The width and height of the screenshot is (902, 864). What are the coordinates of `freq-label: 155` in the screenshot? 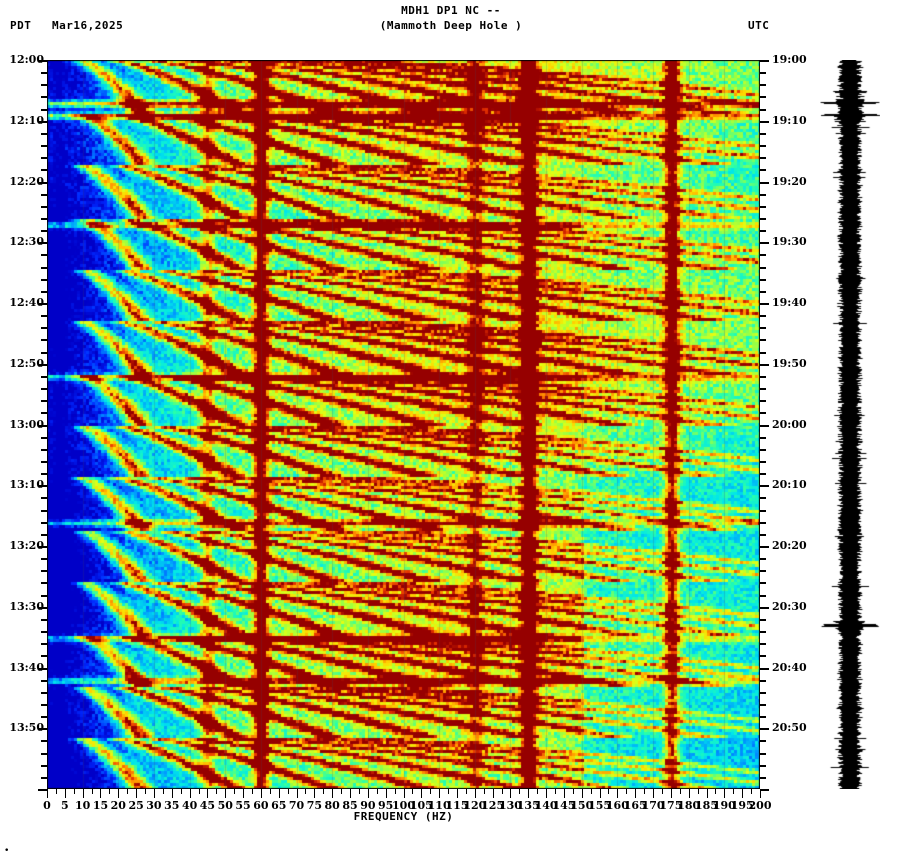 It's located at (600, 805).